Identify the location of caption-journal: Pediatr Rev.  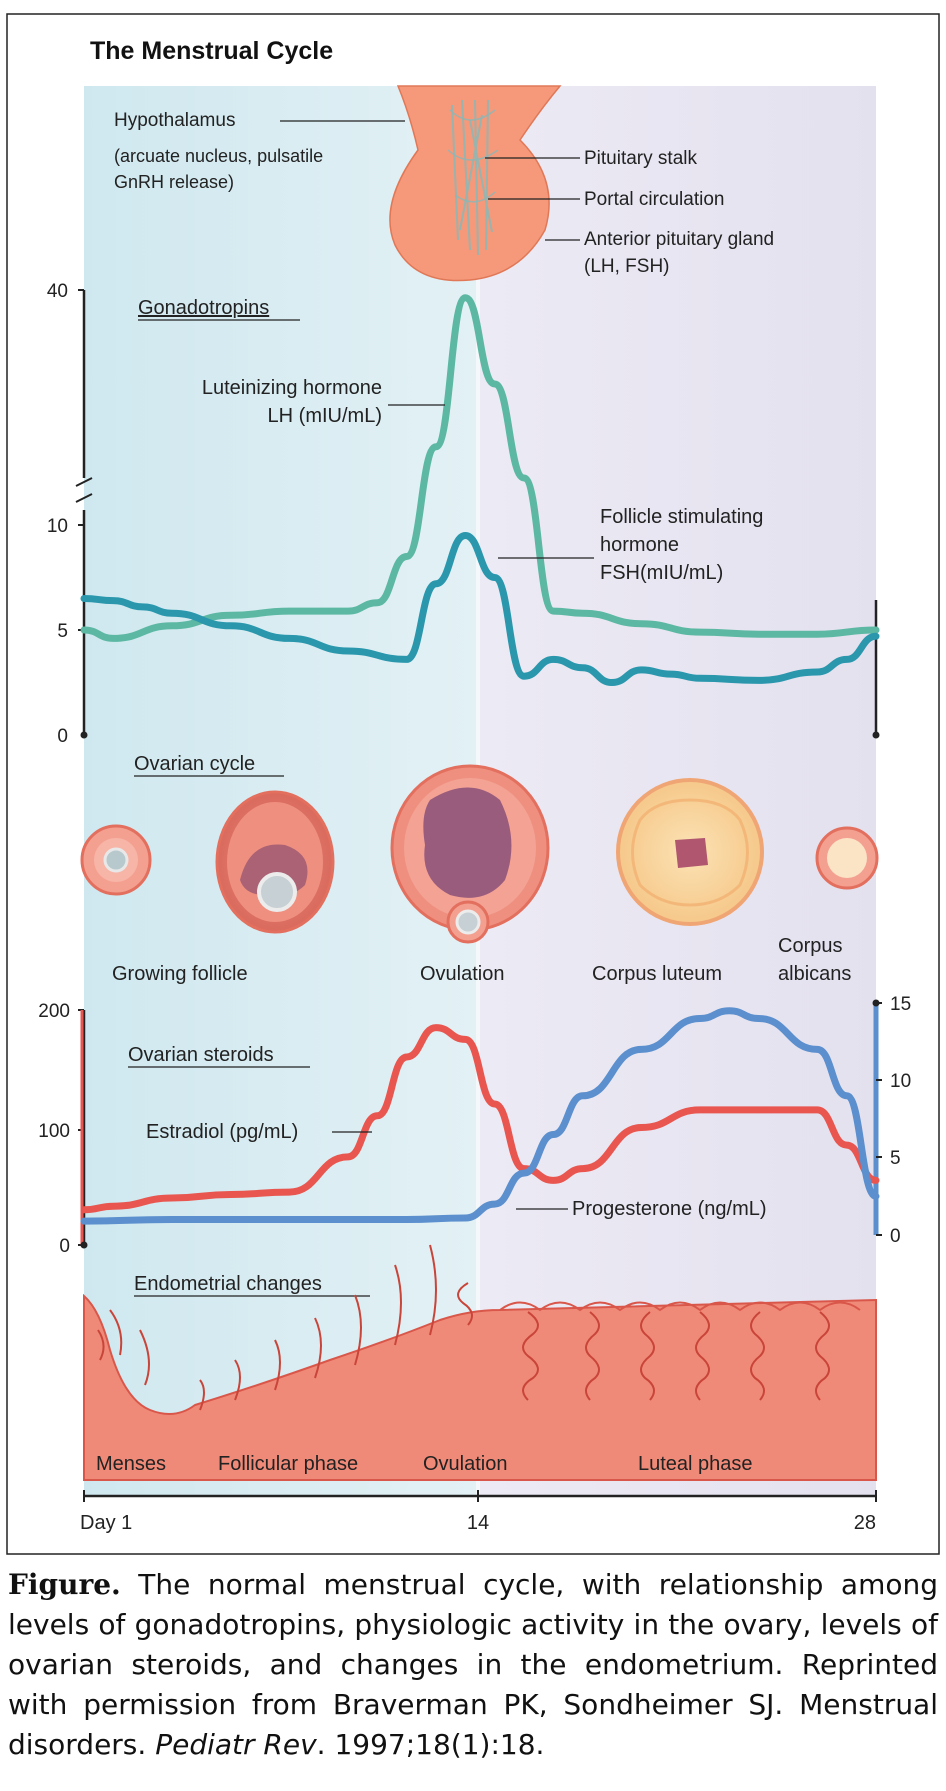
(236, 1744).